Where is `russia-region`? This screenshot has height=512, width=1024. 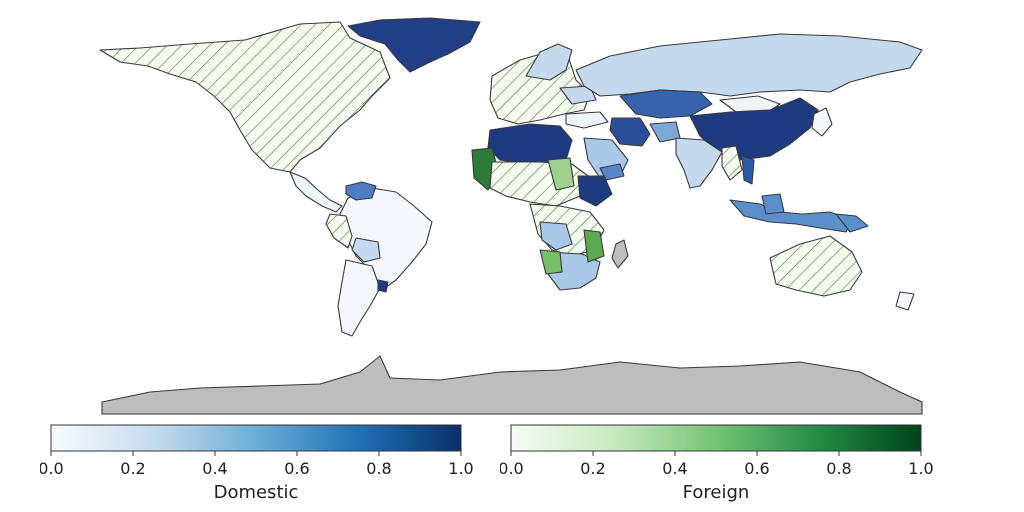 russia-region is located at coordinates (749, 65).